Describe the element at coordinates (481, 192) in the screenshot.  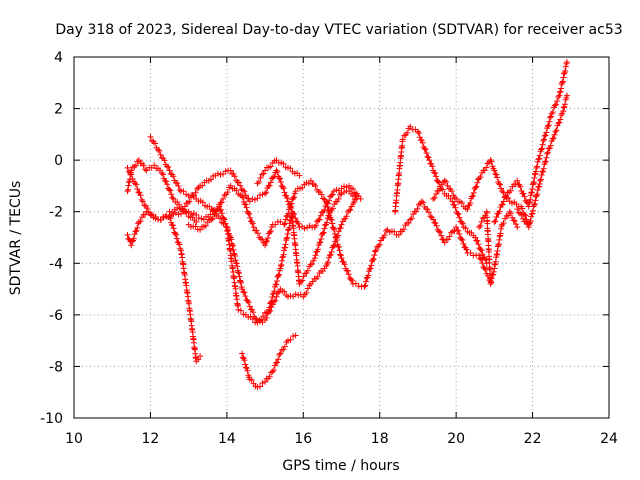
I see `series-sat-l` at that location.